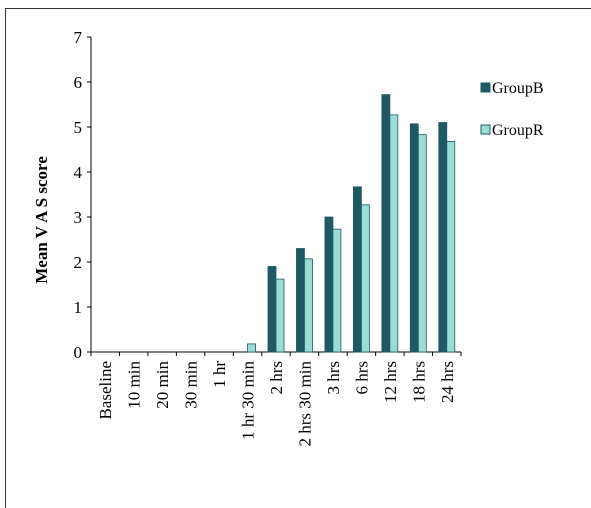  I want to click on y-axis: 0 1 2 3 4 5 6 7, so click(83, 195).